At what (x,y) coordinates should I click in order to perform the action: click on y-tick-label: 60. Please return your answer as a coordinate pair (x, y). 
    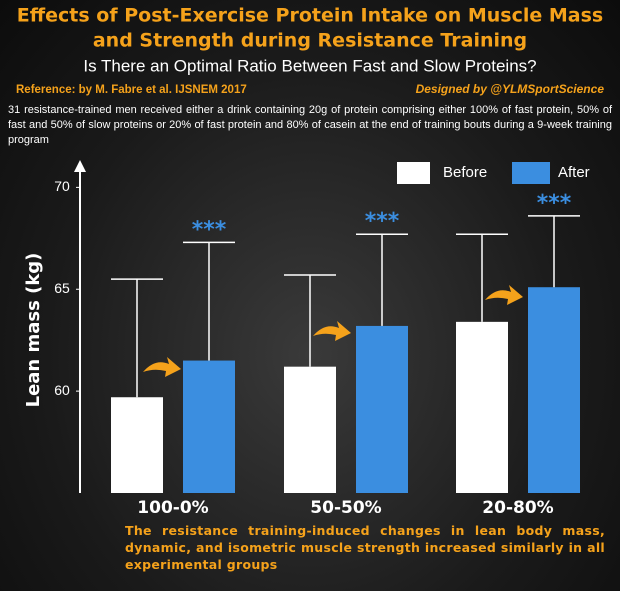
    Looking at the image, I should click on (62, 390).